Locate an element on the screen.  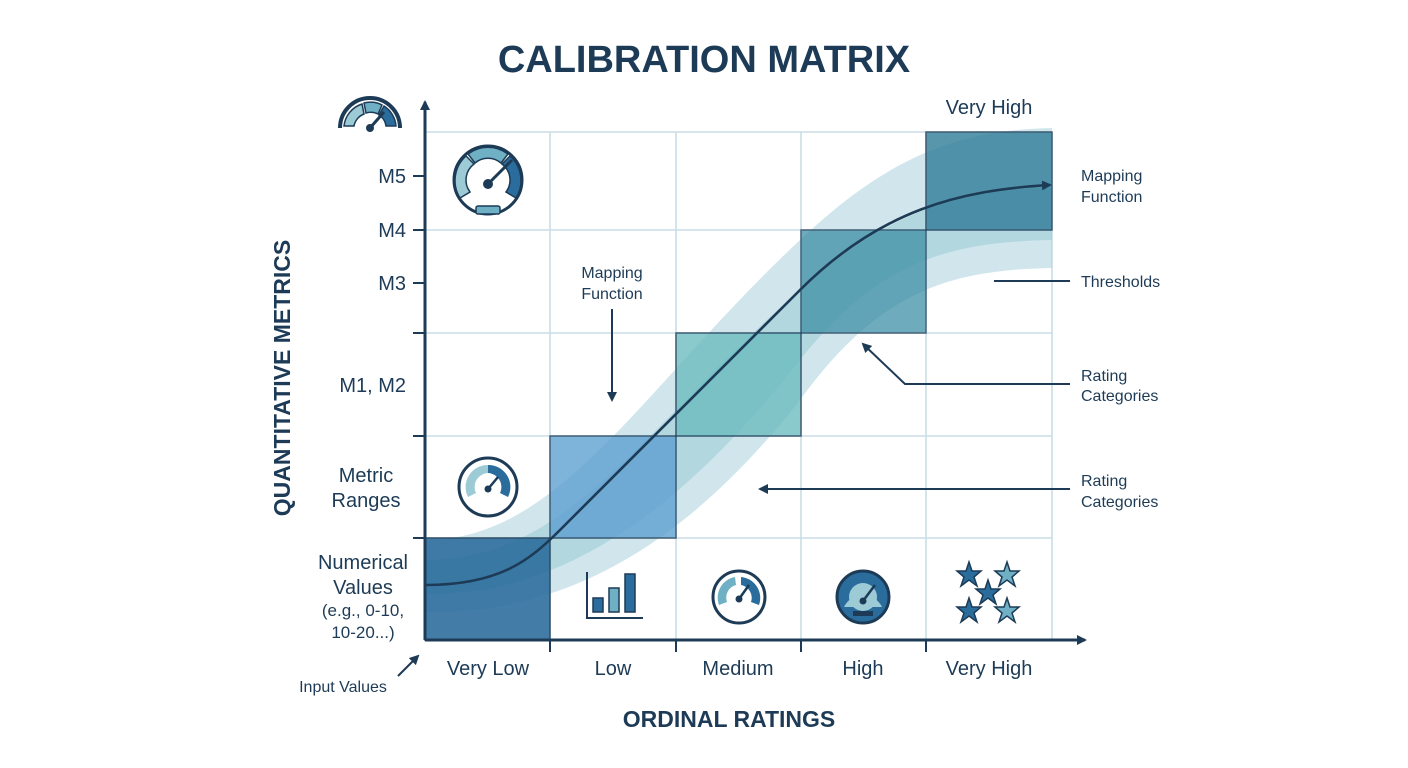
x-tick-label: Low is located at coordinates (613, 669).